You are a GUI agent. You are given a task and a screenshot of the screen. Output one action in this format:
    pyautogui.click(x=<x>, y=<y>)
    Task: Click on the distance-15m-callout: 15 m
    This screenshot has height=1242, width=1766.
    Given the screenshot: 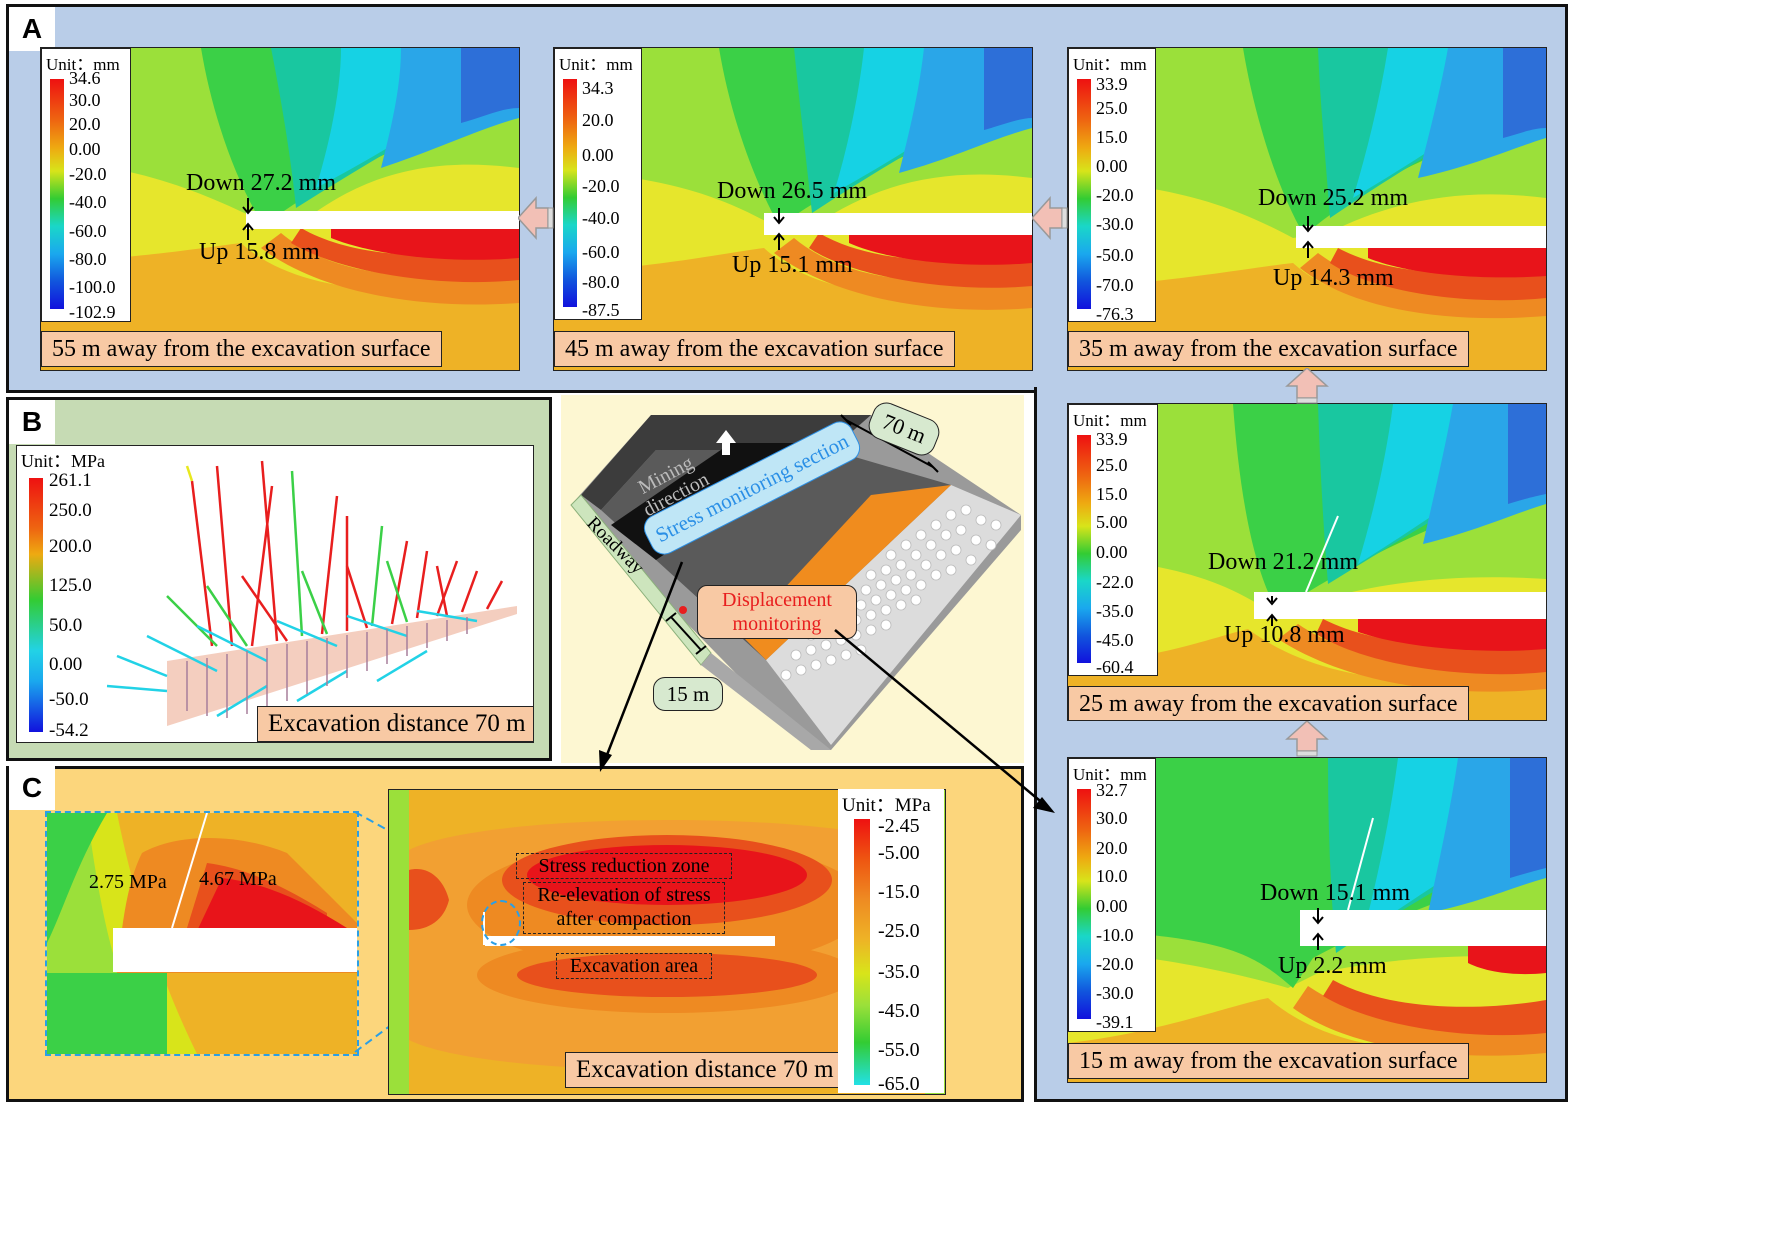 What is the action you would take?
    pyautogui.click(x=688, y=694)
    